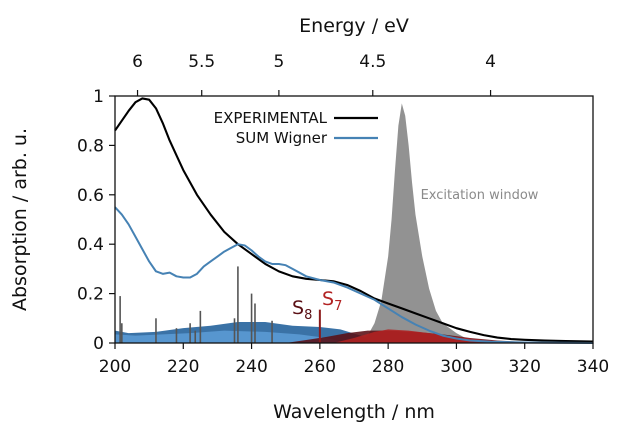 This screenshot has width=617, height=423. What do you see at coordinates (90, 295) in the screenshot?
I see `y-tick-label-1: 0.2` at bounding box center [90, 295].